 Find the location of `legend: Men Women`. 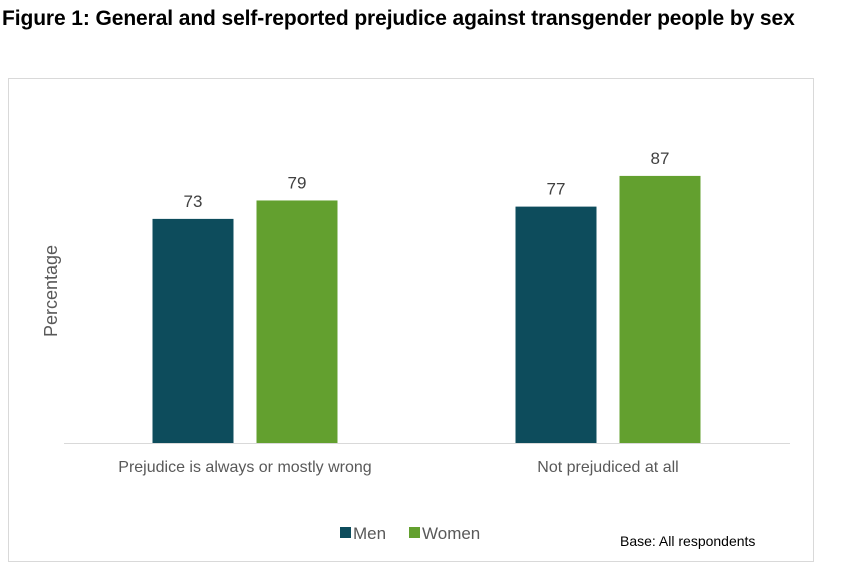

legend: Men Women is located at coordinates (410, 533).